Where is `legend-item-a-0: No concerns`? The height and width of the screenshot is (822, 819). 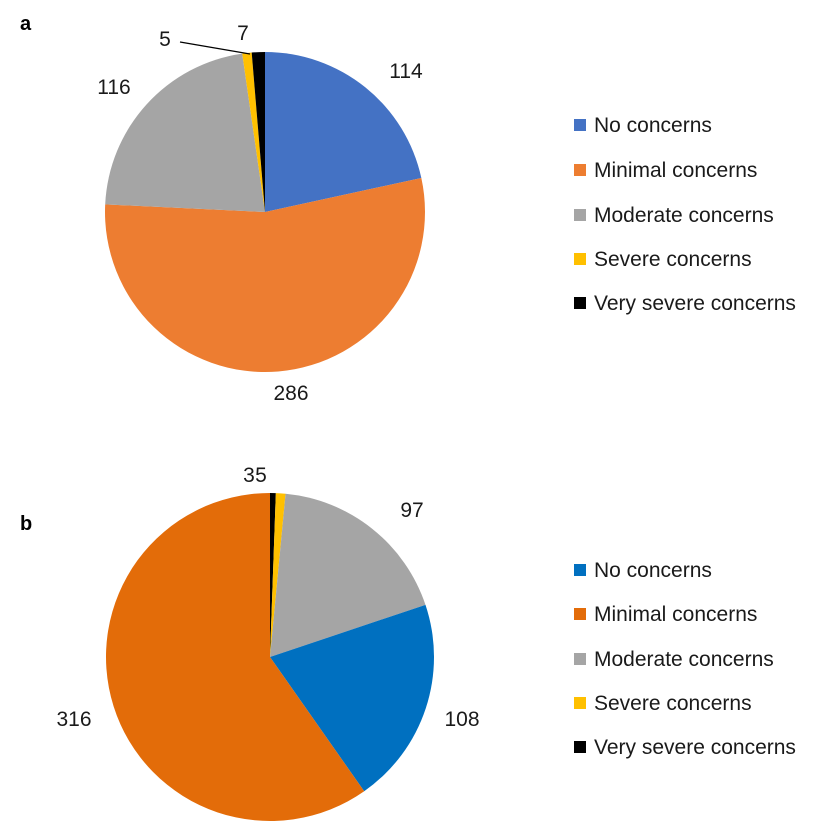 legend-item-a-0: No concerns is located at coordinates (643, 125).